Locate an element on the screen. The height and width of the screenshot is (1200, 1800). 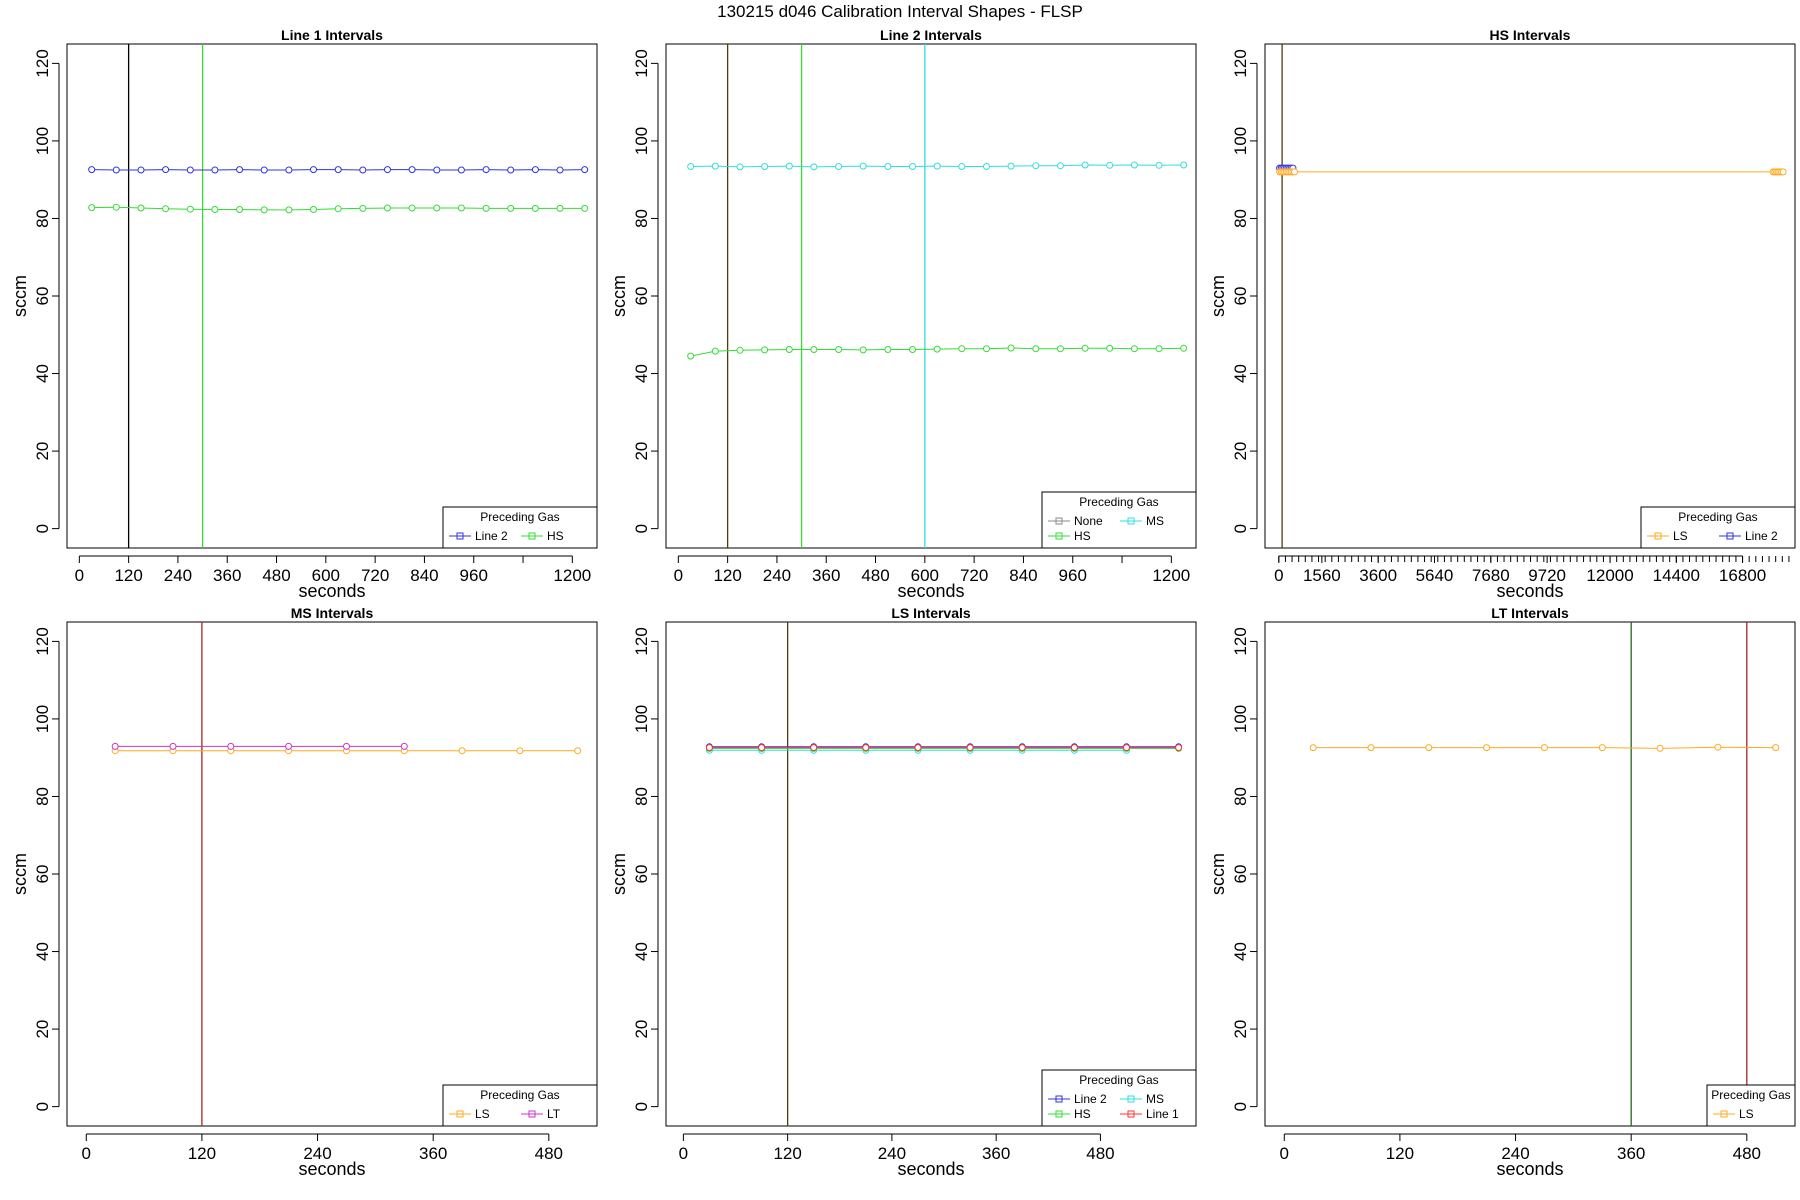
x-tick-label: 12000 is located at coordinates (1609, 575).